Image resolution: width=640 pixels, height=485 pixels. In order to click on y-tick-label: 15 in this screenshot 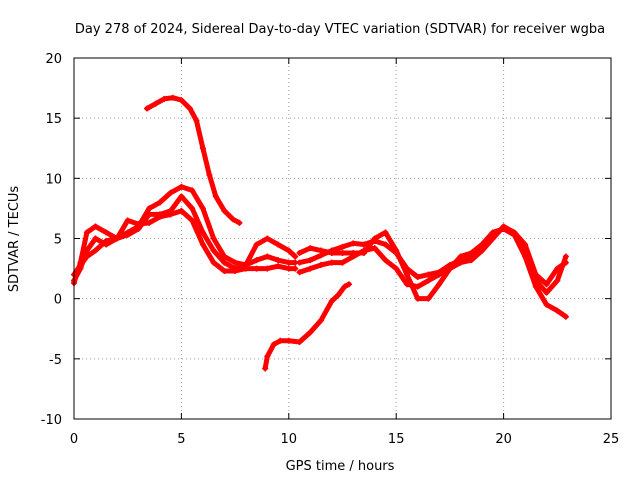, I will do `click(53, 119)`.